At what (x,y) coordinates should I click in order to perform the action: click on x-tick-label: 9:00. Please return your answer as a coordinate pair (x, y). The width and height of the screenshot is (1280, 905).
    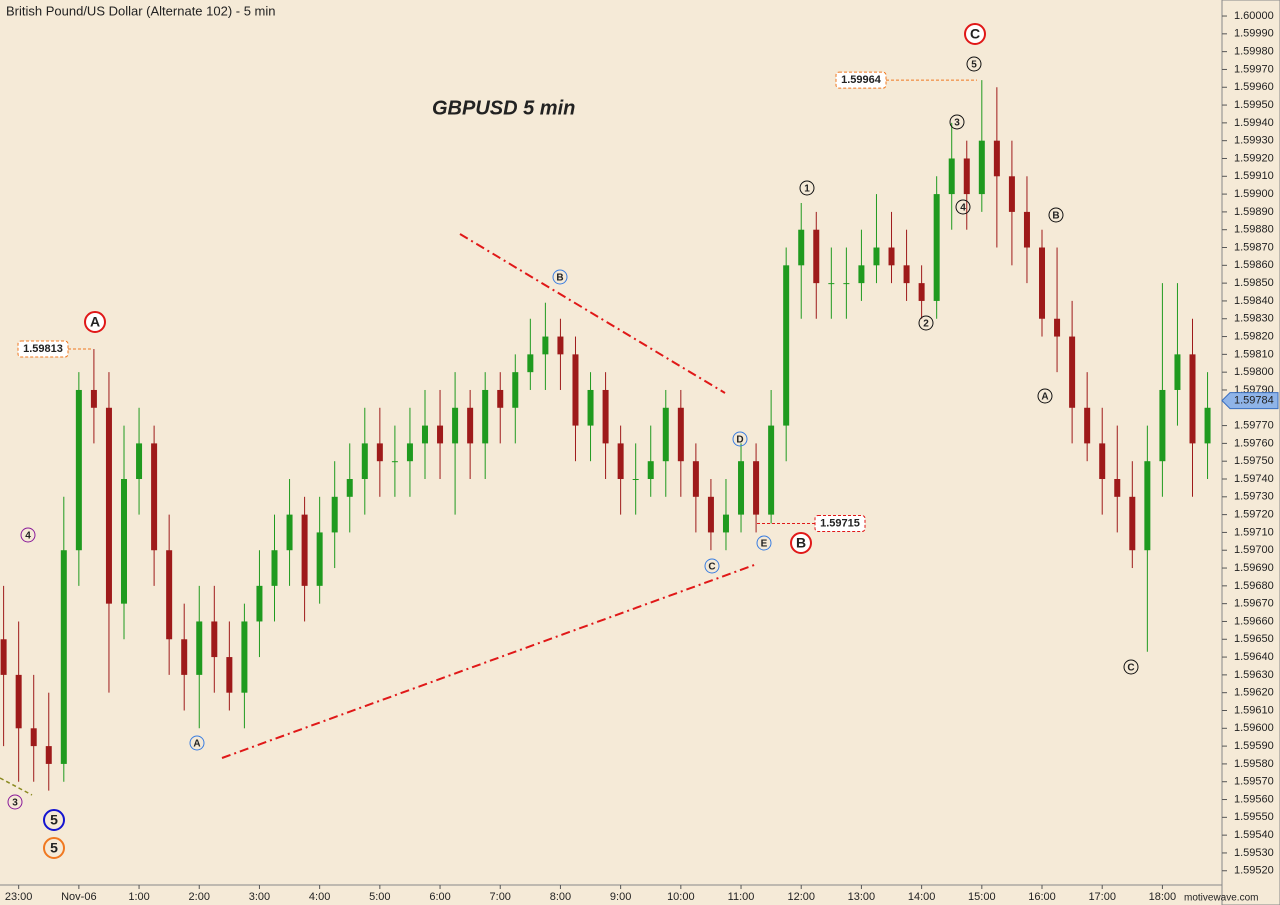
    Looking at the image, I should click on (620, 897).